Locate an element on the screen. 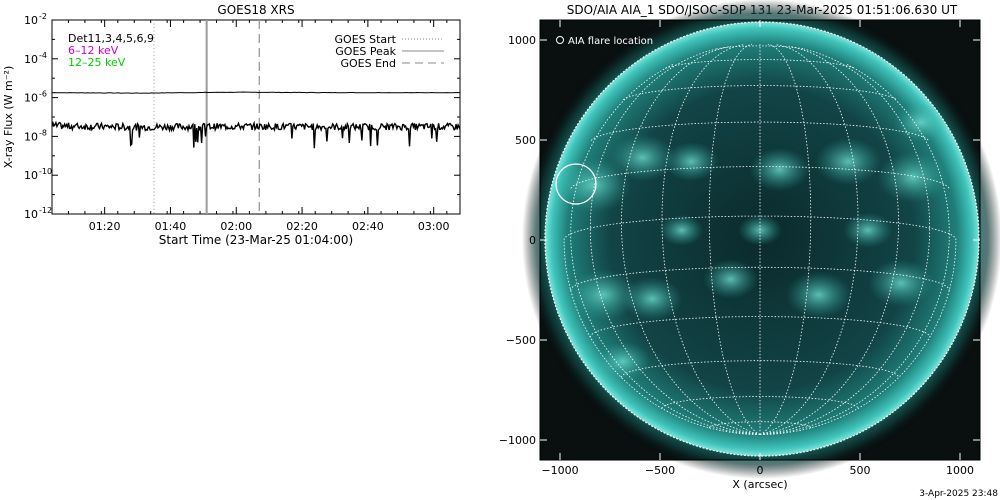  goes-ytick-exponent: -2 is located at coordinates (43, 16).